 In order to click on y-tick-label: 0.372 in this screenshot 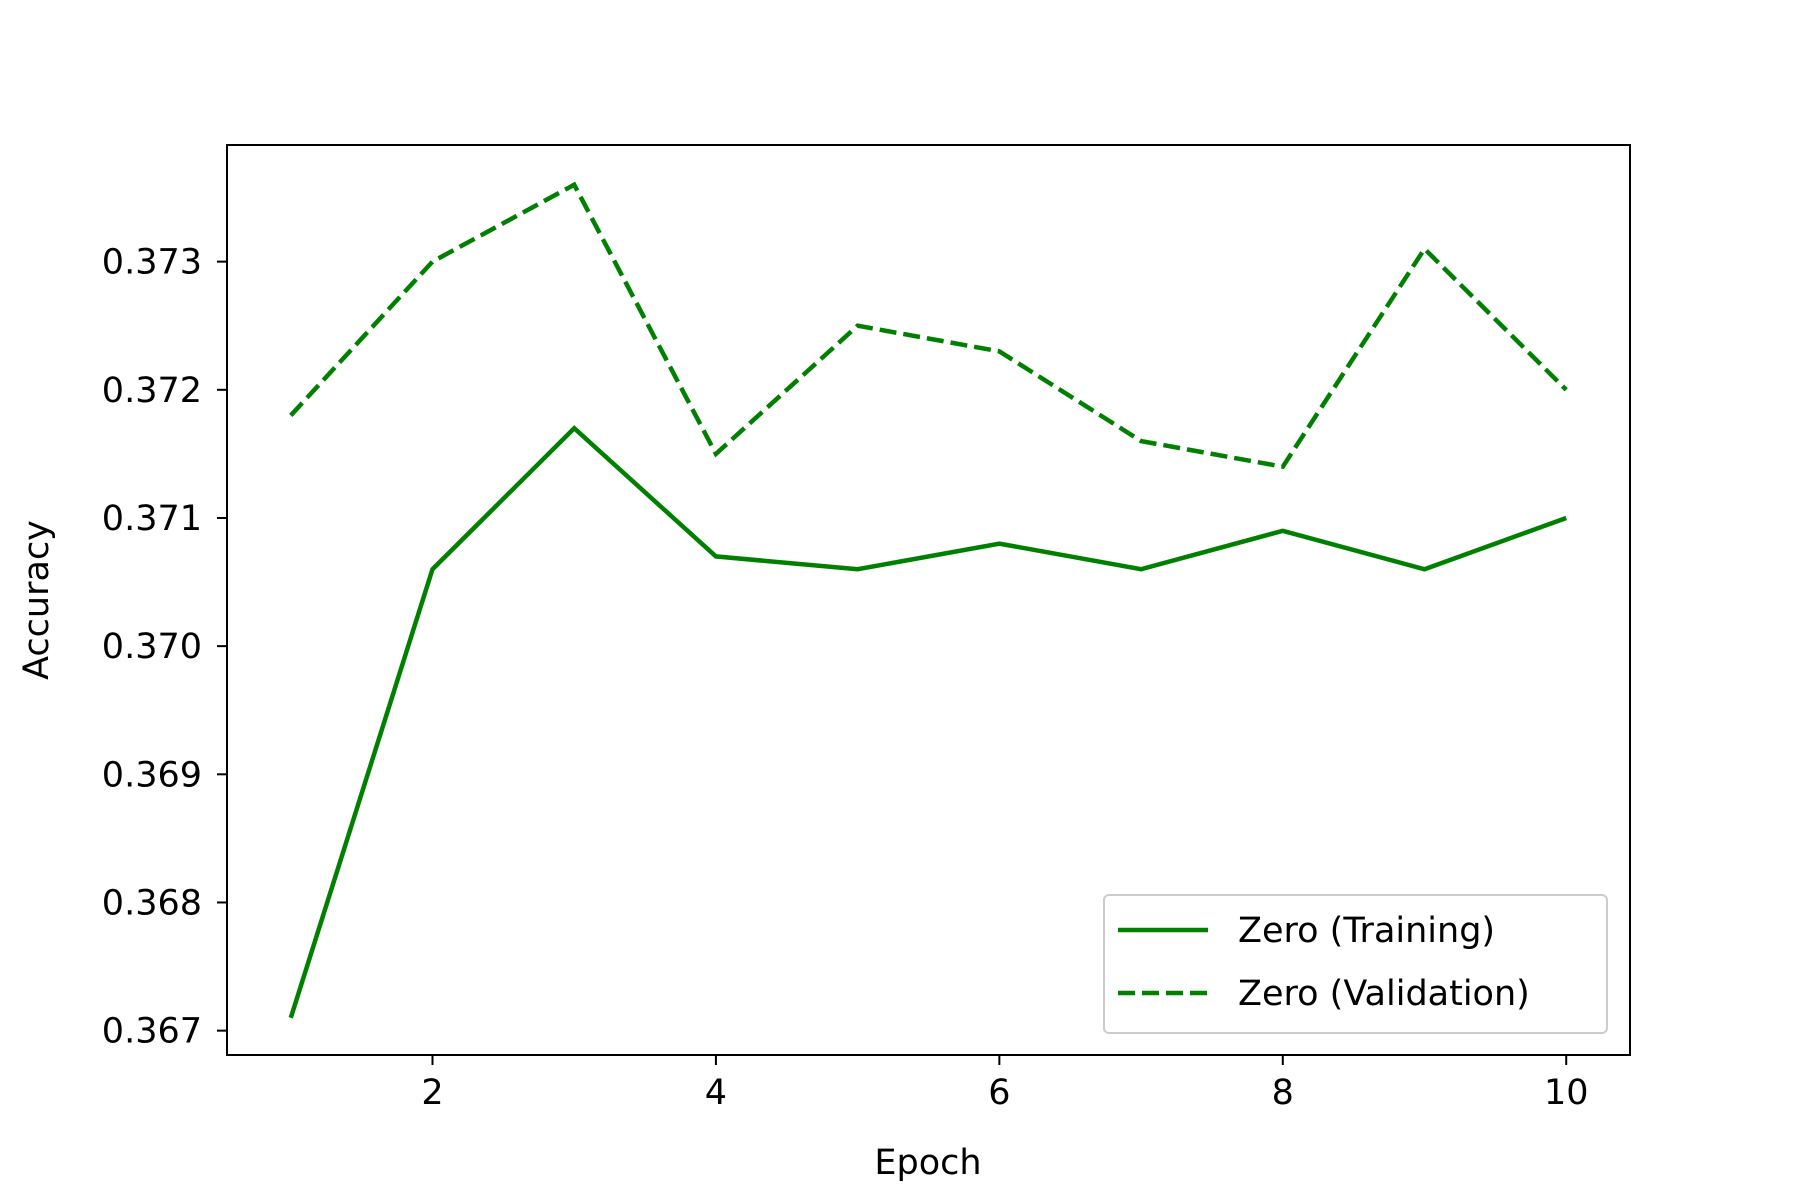, I will do `click(152, 391)`.